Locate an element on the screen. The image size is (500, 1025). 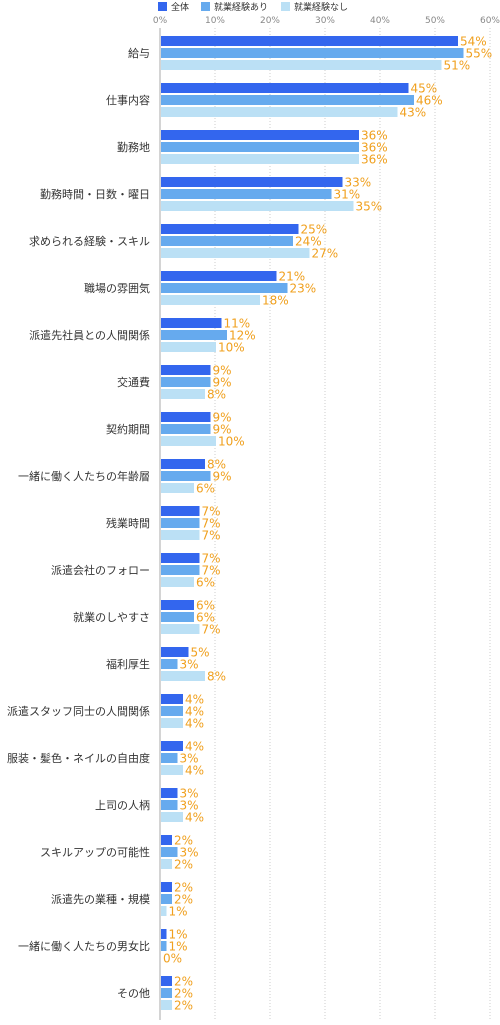
value-label-1: 4% is located at coordinates (194, 712).